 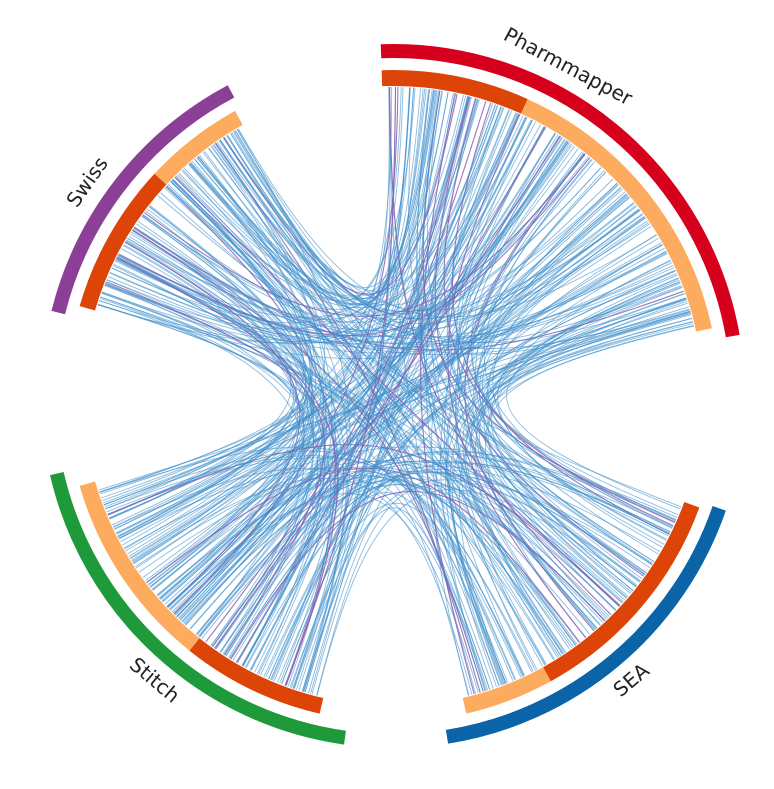 What do you see at coordinates (621, 592) in the screenshot?
I see `inner-band-sea-primary` at bounding box center [621, 592].